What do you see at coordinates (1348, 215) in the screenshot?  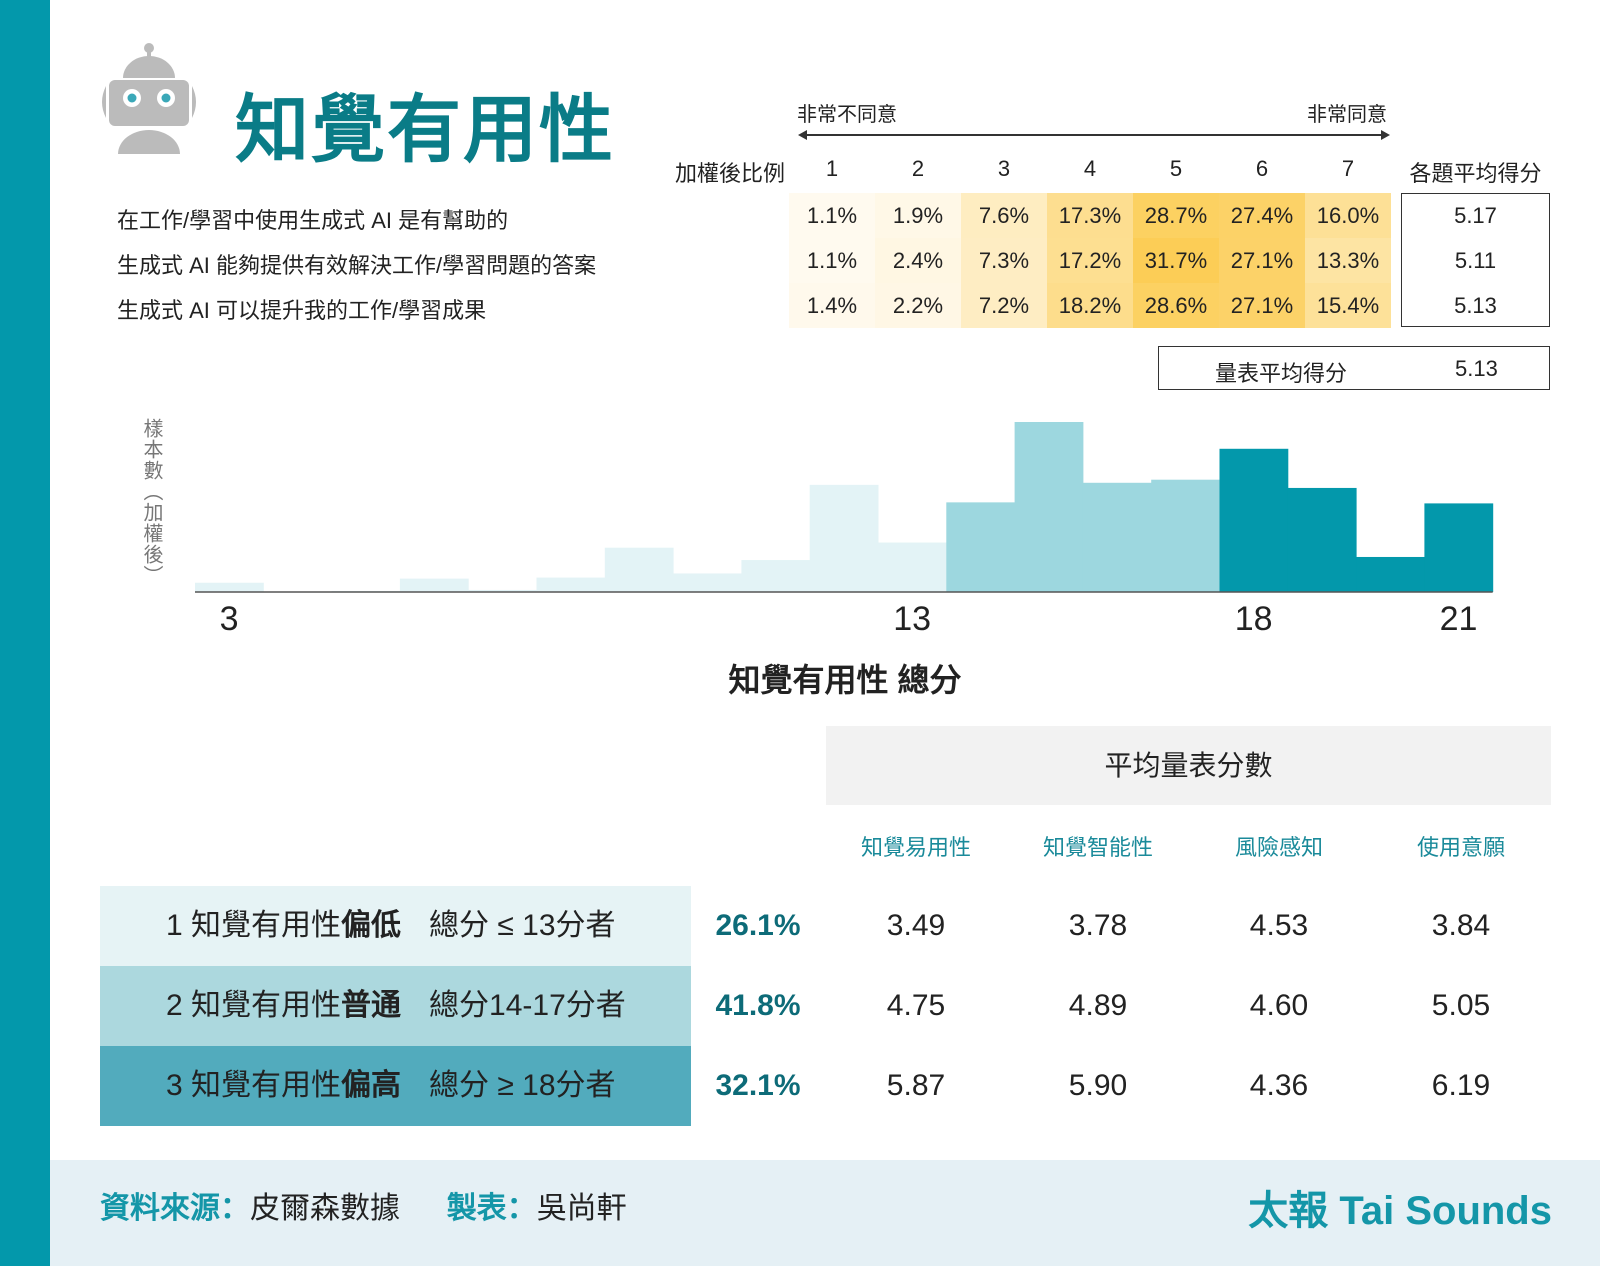 I see `percent-cell: 16.0%` at bounding box center [1348, 215].